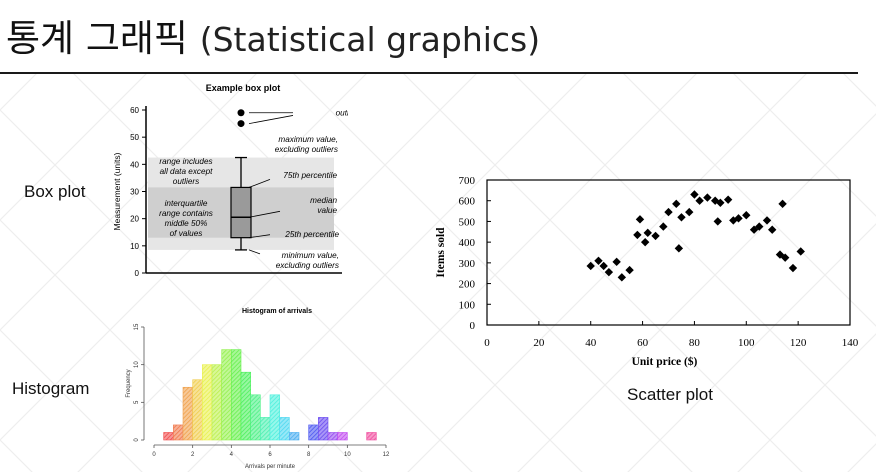 The height and width of the screenshot is (472, 876). Describe the element at coordinates (670, 394) in the screenshot. I see `label-scatter-plot: Scatter plot` at that location.